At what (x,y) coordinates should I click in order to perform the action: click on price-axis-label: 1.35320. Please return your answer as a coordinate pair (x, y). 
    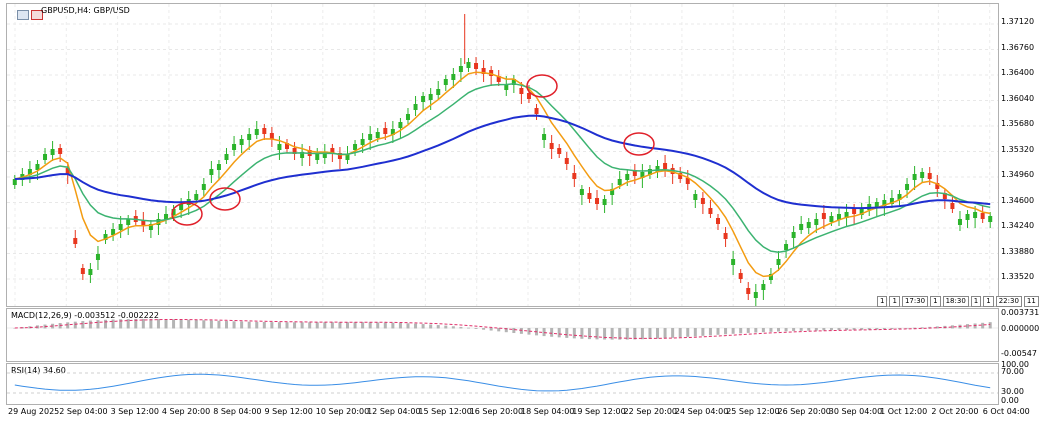
    Looking at the image, I should click on (1018, 149).